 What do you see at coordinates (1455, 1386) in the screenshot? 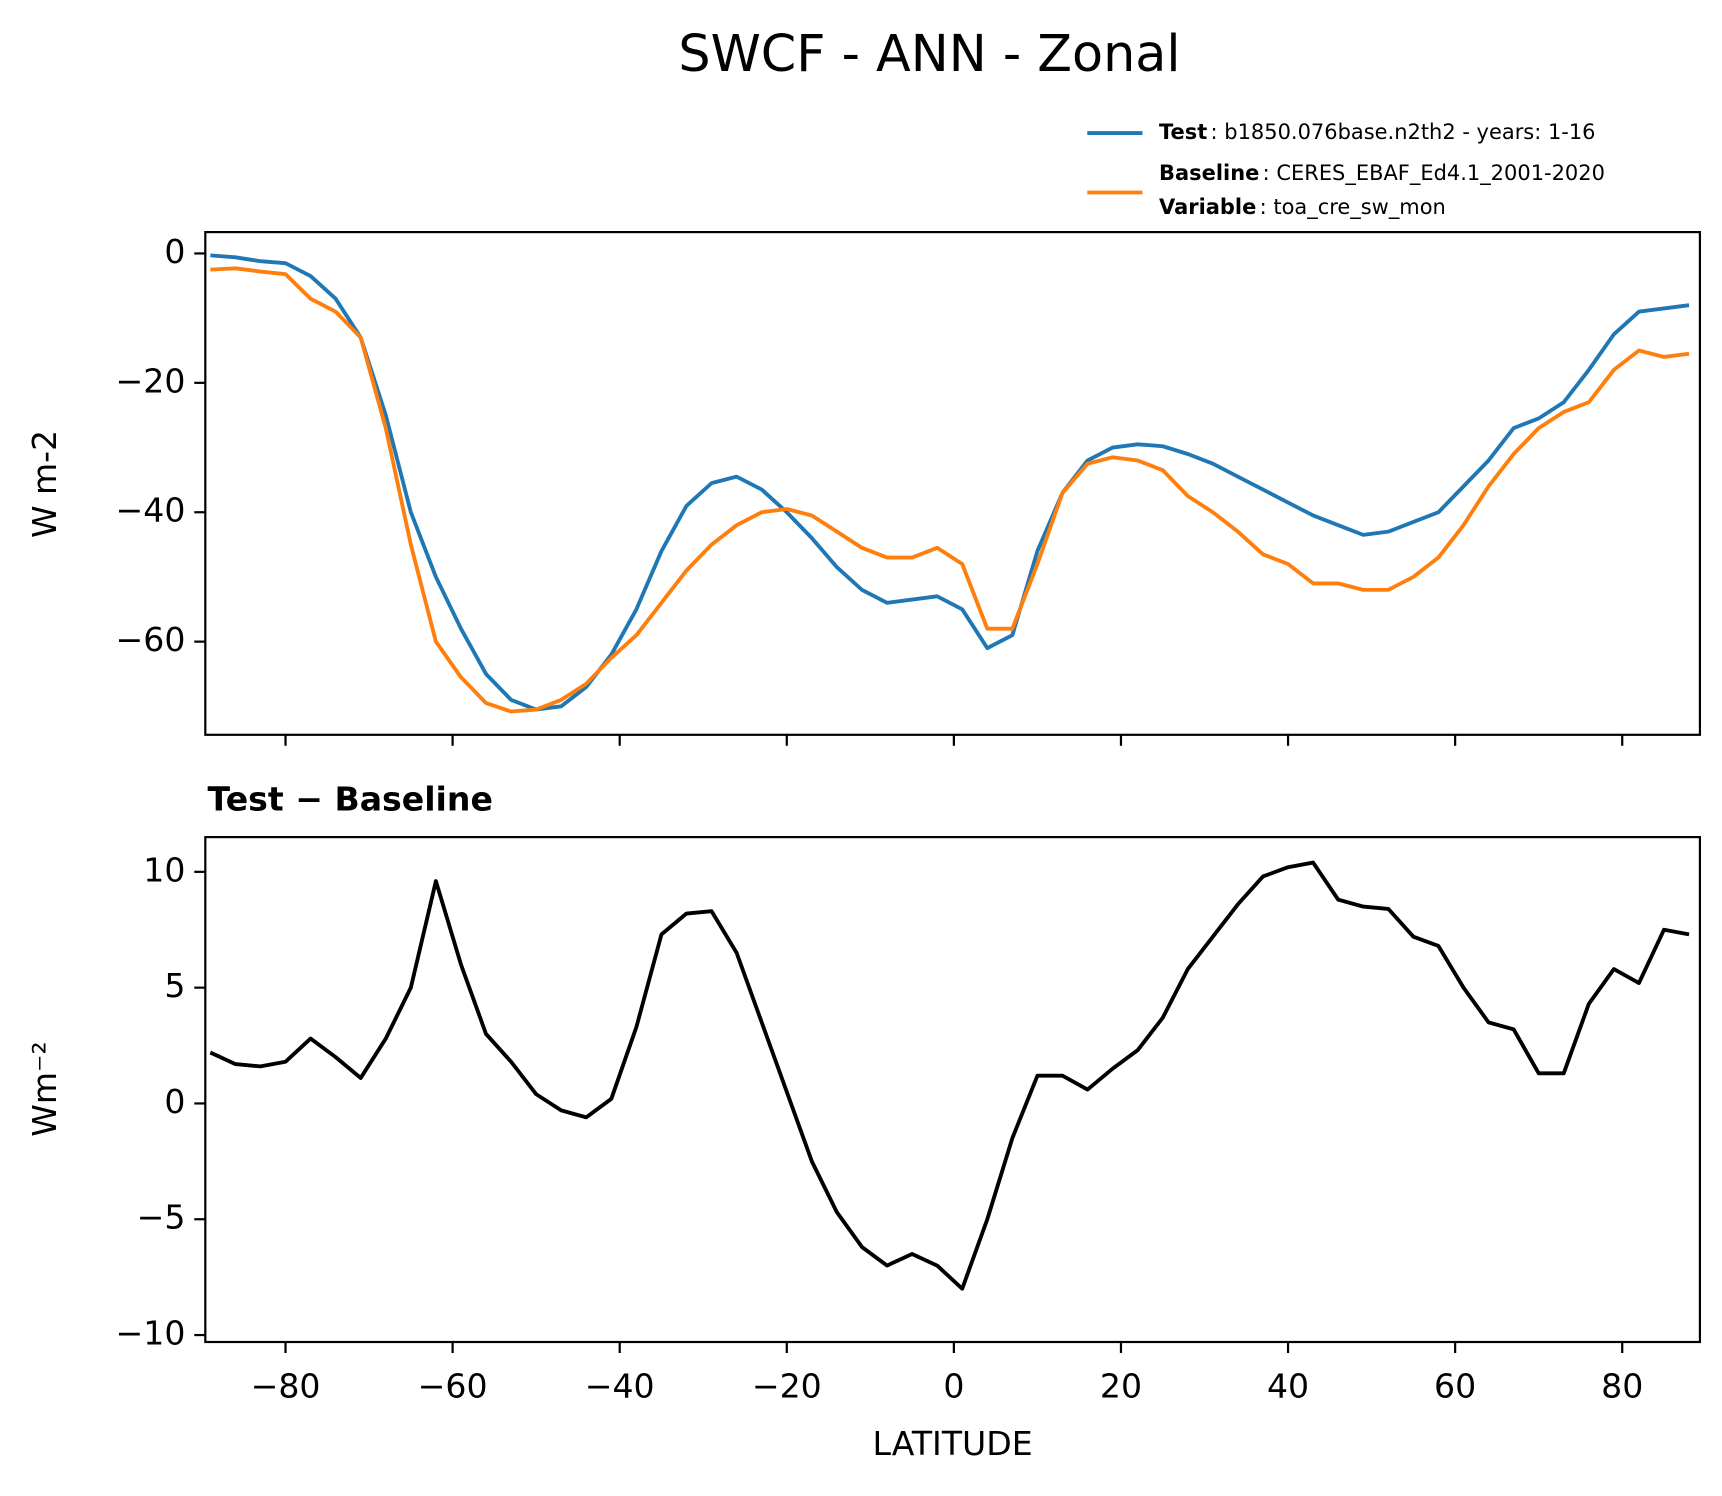
I see `x-tick-label: 60` at bounding box center [1455, 1386].